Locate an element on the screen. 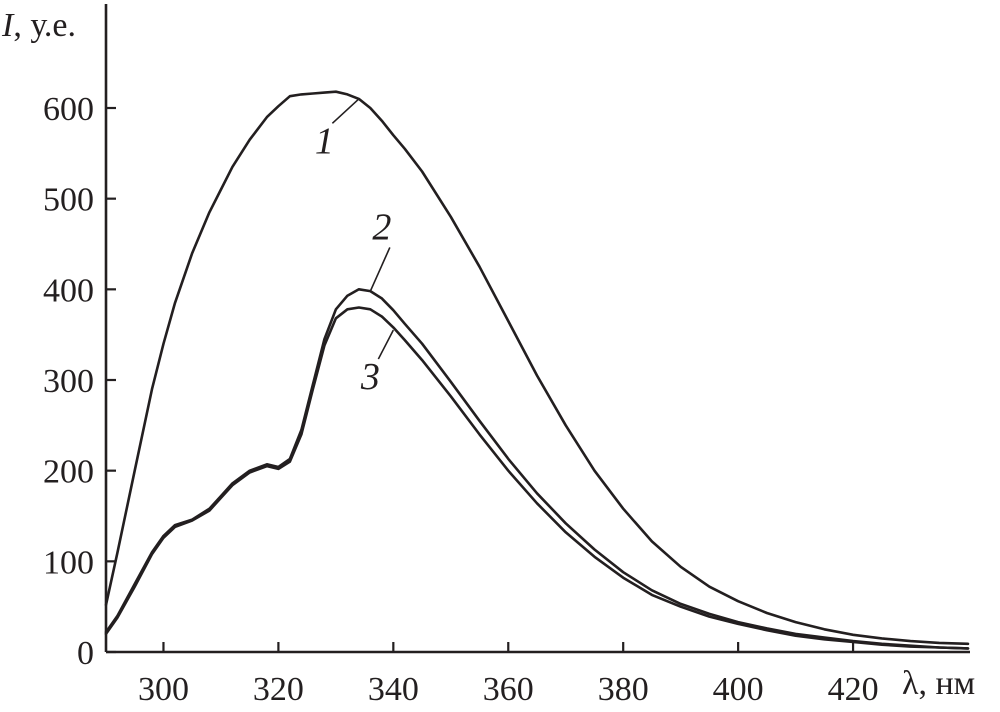  y-tick-label: 300 is located at coordinates (68, 381).